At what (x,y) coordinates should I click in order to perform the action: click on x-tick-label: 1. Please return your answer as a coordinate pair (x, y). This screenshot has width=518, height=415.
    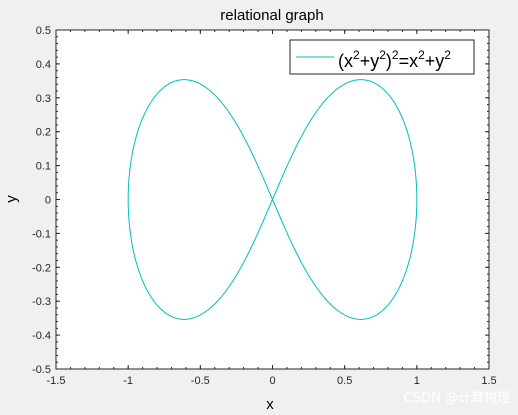
    Looking at the image, I should click on (417, 381).